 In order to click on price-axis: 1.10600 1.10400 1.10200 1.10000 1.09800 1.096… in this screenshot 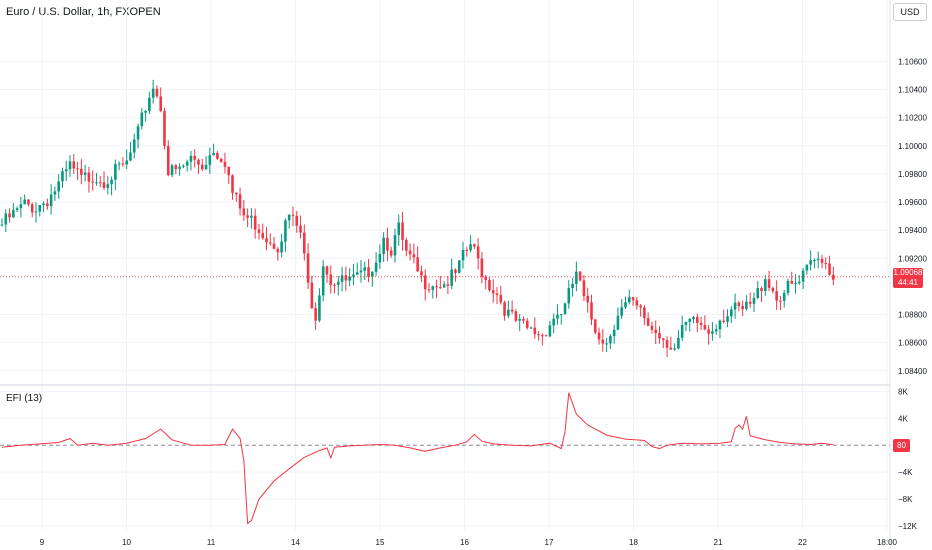, I will do `click(912, 216)`.